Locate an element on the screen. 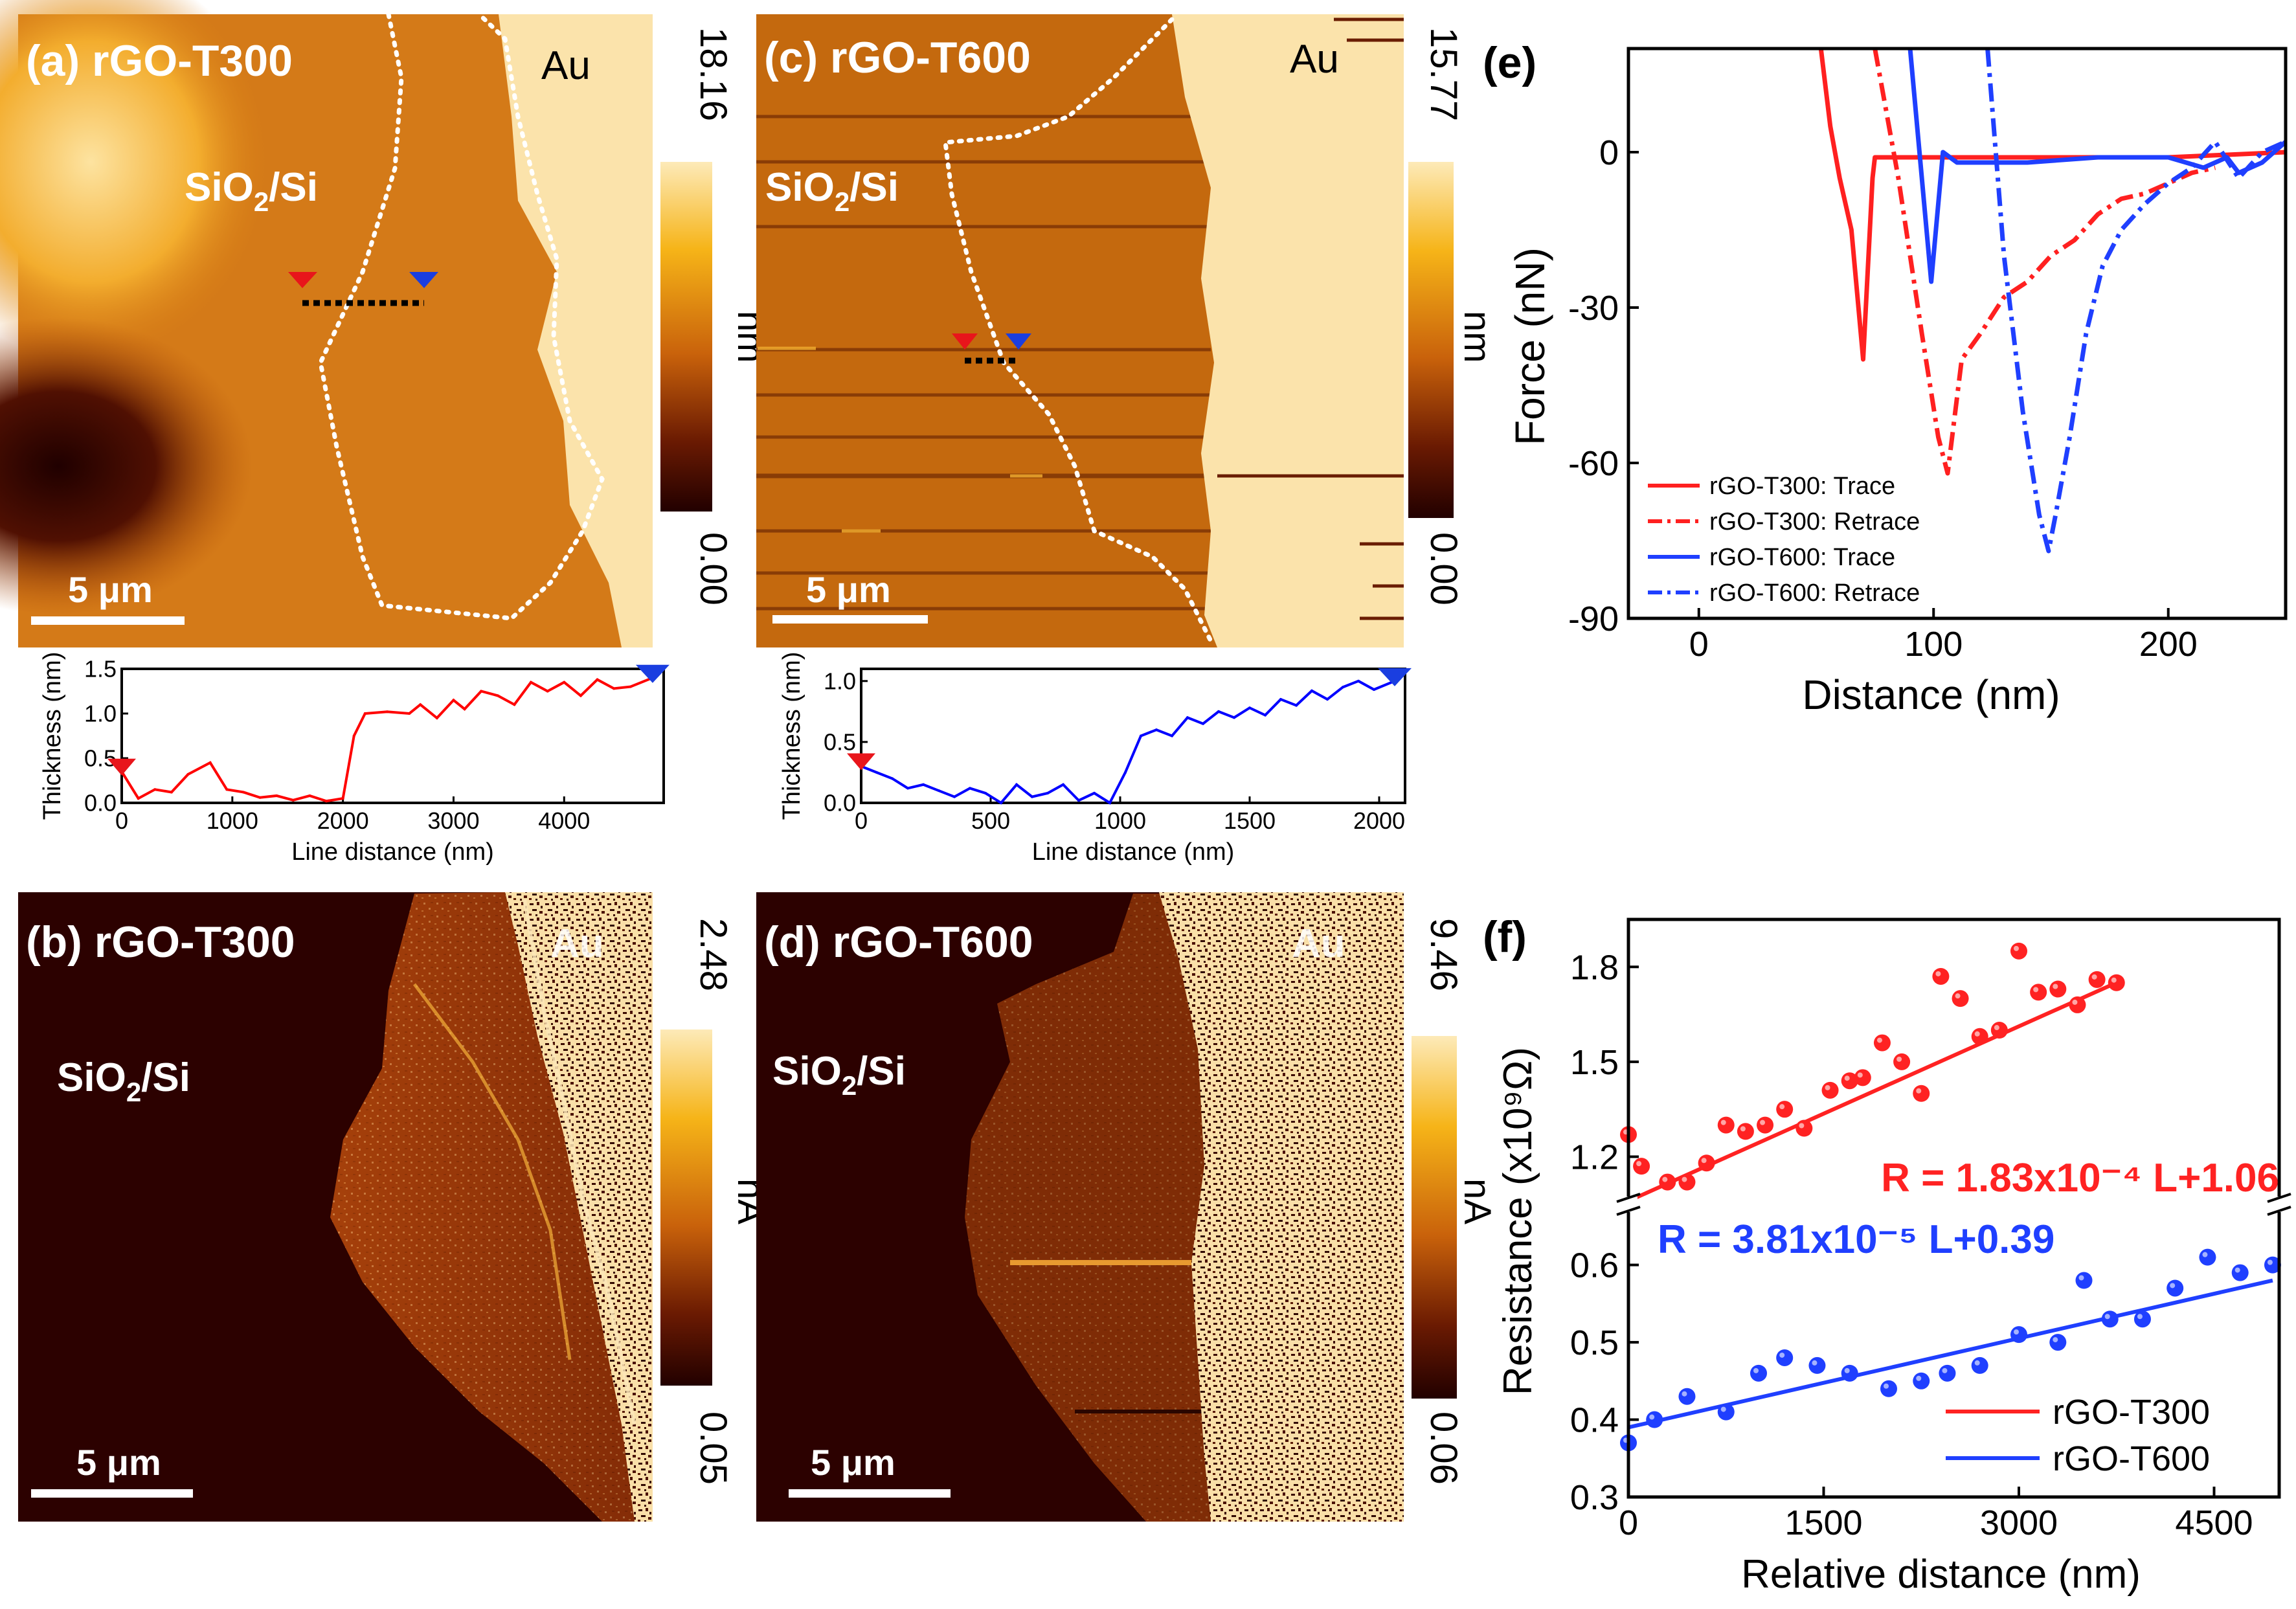 Image resolution: width=2296 pixels, height=1609 pixels. region-label-d: SiO2/Si is located at coordinates (839, 1075).